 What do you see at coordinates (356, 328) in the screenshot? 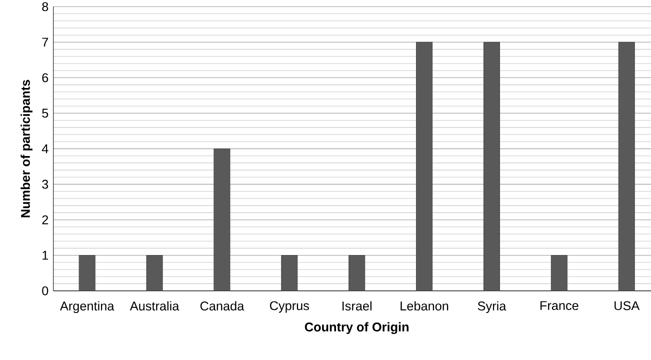
I see `x-axis-title: Country of Origin` at bounding box center [356, 328].